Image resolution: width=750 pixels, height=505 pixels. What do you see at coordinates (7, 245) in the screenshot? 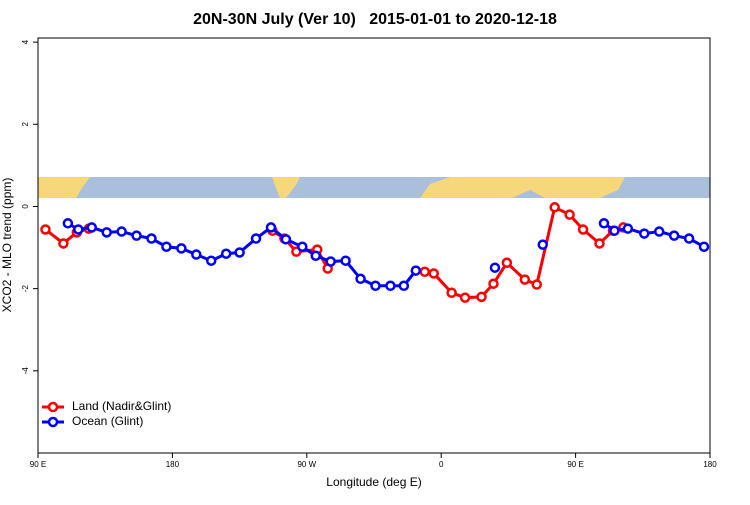
I see `y-axis-label: XCO2 - MLO trend (ppm)` at bounding box center [7, 245].